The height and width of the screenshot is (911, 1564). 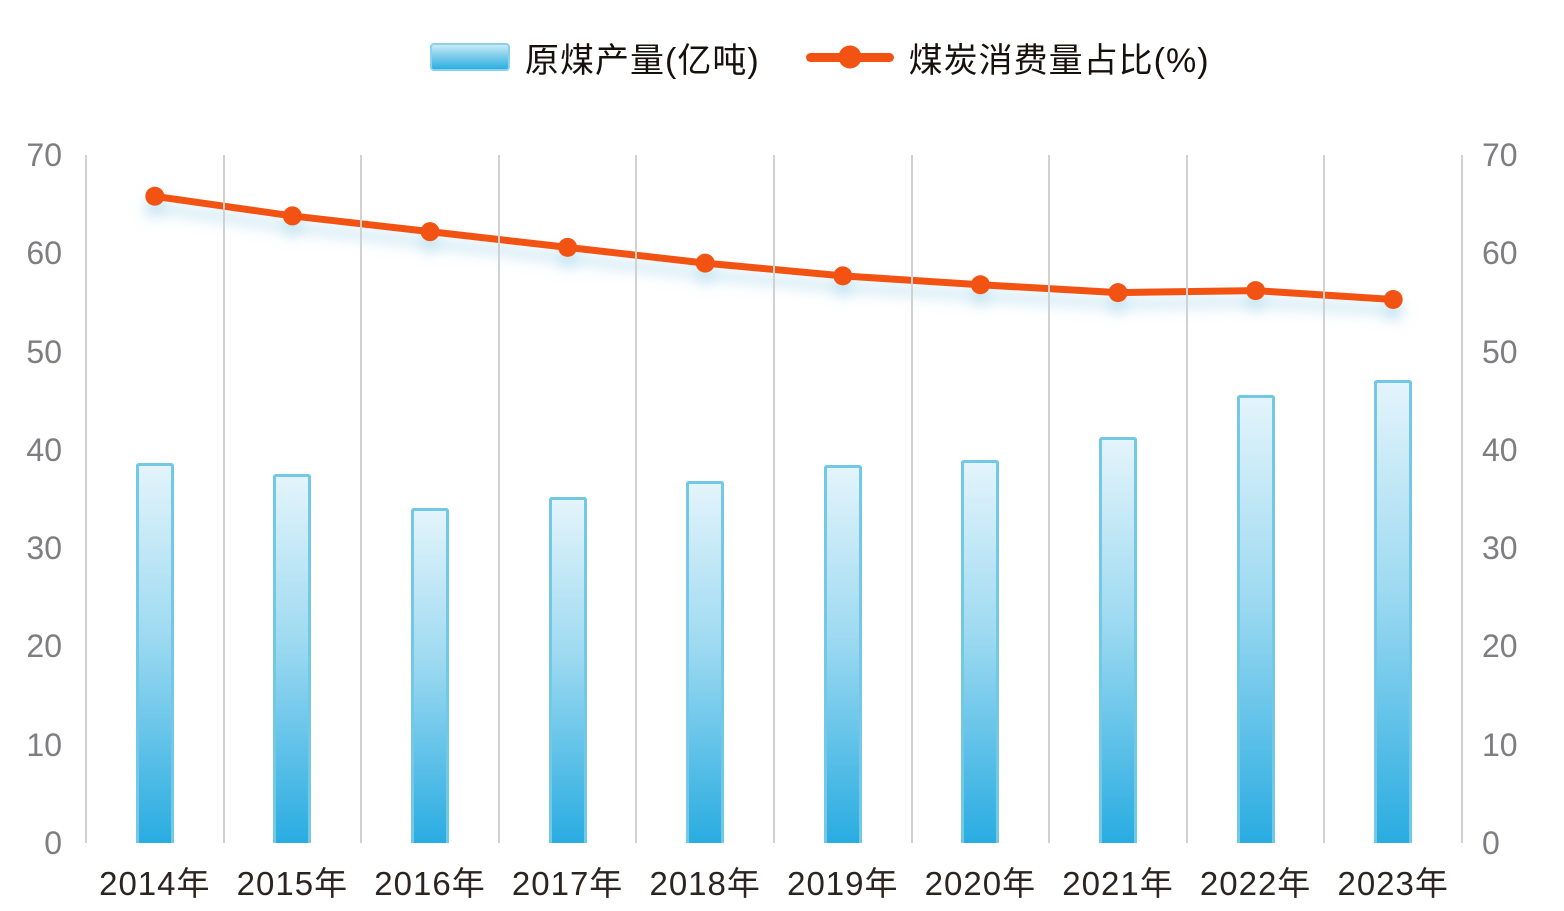 I want to click on bar-2018年, so click(x=705, y=662).